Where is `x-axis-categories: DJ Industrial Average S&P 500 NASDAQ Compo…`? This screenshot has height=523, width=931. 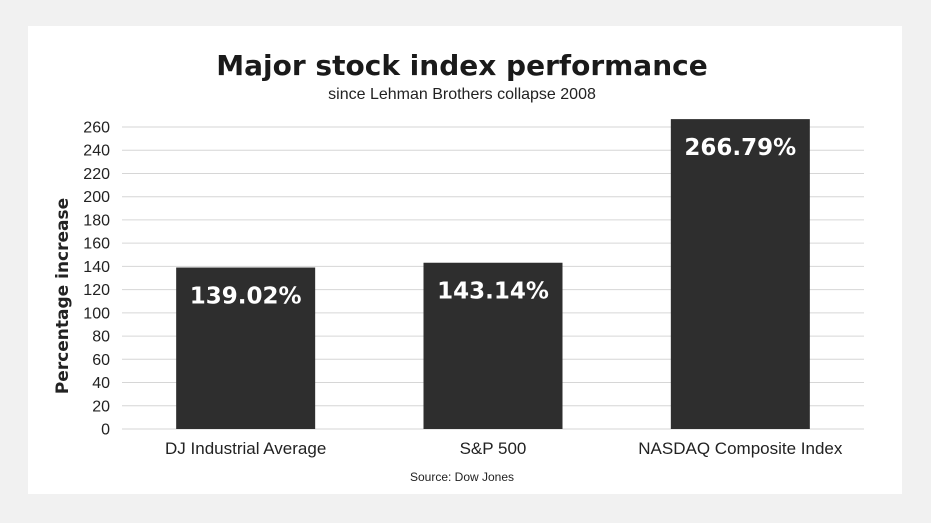 x-axis-categories: DJ Industrial Average S&P 500 NASDAQ Compo… is located at coordinates (504, 448).